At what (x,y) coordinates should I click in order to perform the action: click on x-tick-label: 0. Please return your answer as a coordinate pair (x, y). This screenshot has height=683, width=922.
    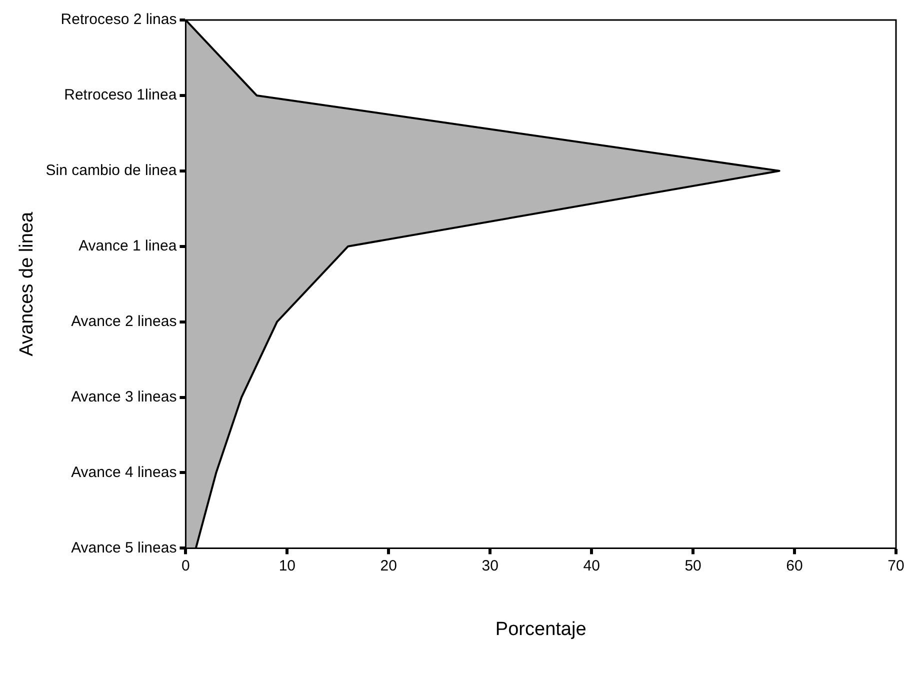
    Looking at the image, I should click on (186, 565).